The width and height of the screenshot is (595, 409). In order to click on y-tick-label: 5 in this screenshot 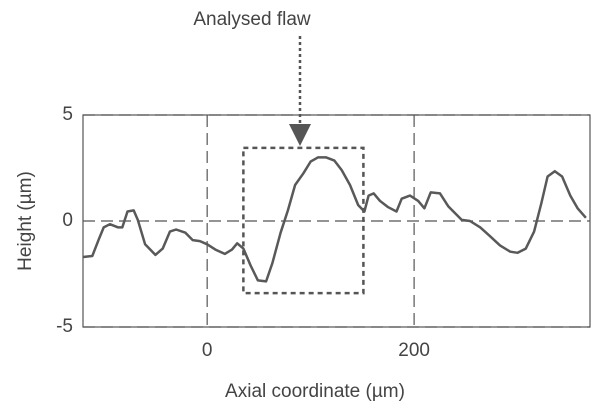, I will do `click(67, 114)`.